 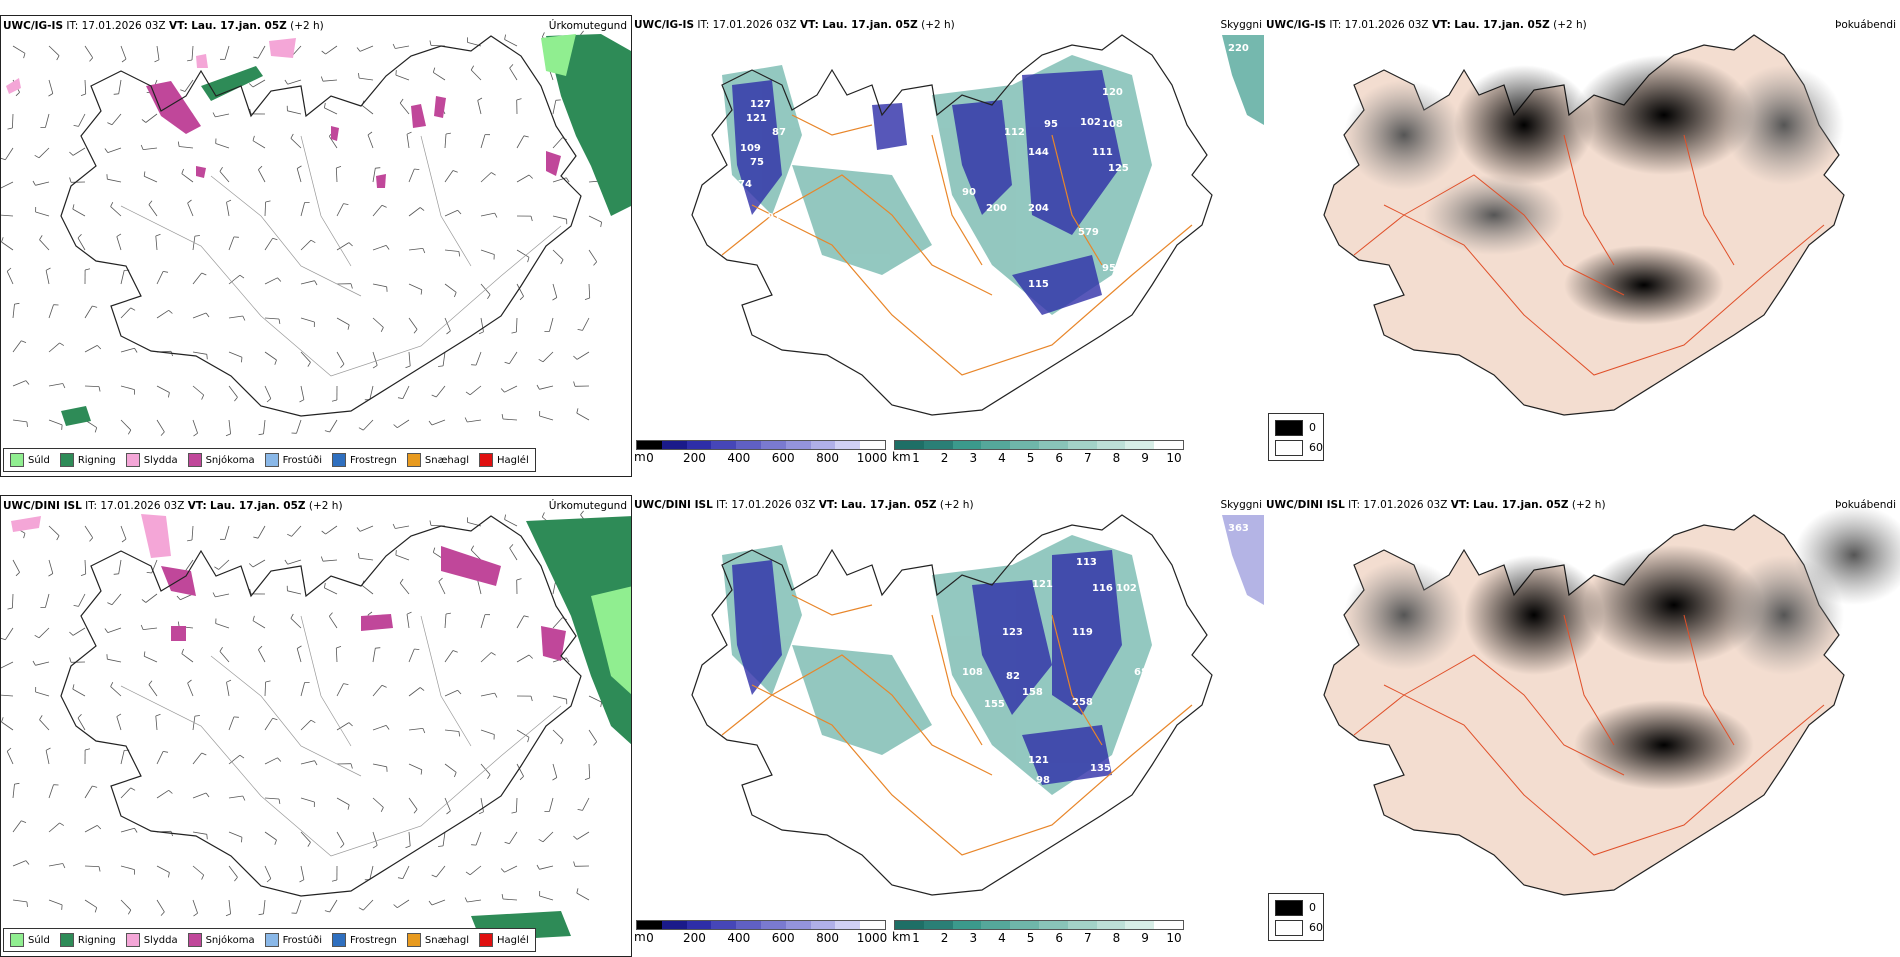 What do you see at coordinates (341, 736) in the screenshot?
I see `road-lines` at bounding box center [341, 736].